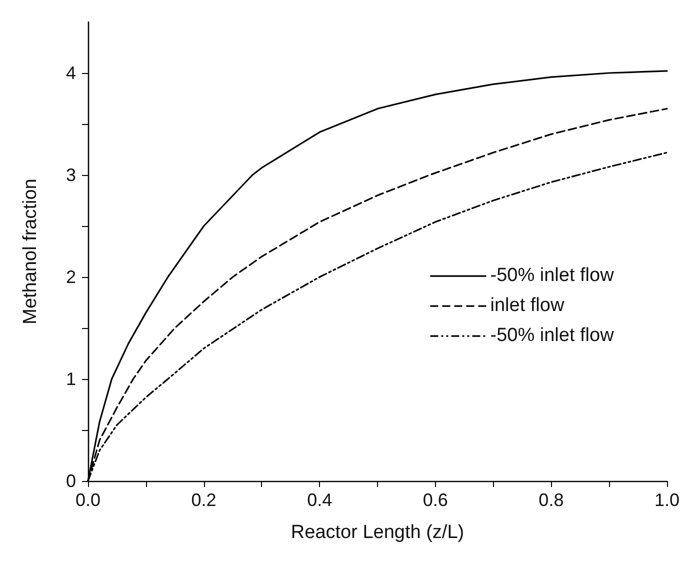 The height and width of the screenshot is (565, 693). I want to click on x-tick-label: 0.6, so click(435, 500).